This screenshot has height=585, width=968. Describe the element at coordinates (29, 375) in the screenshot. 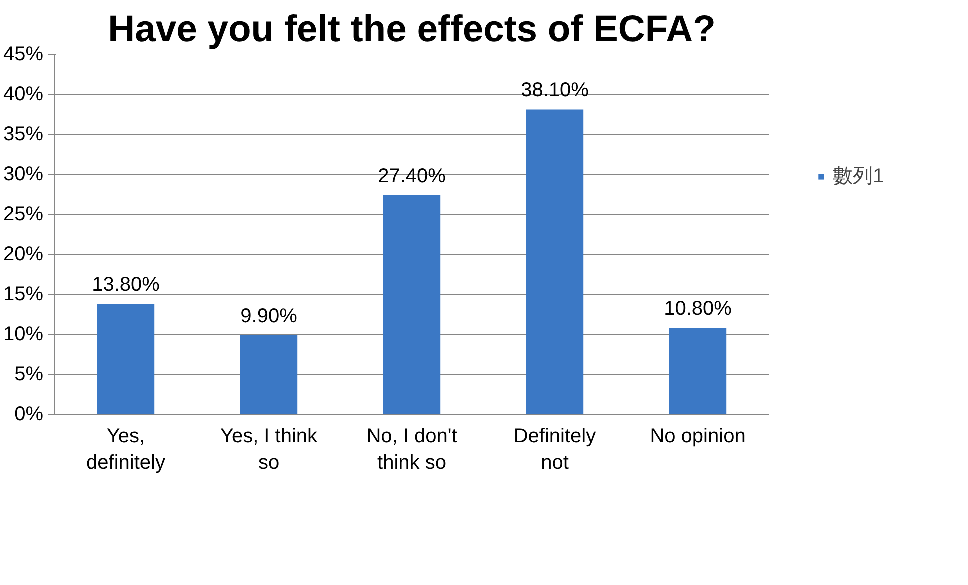

I see `y-tick-label: 5%` at that location.